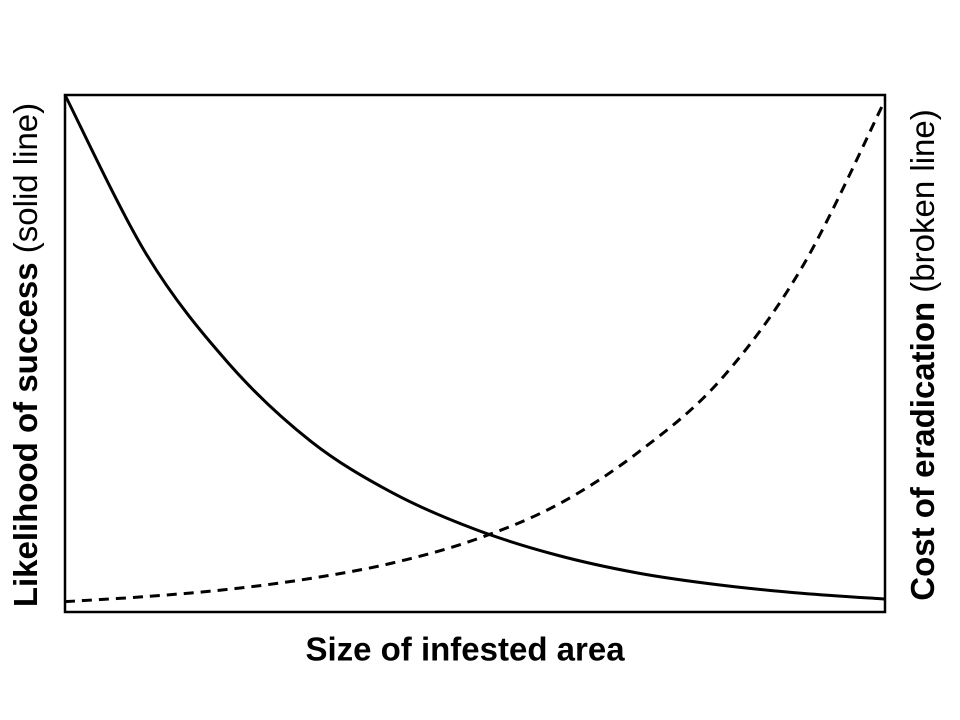 The height and width of the screenshot is (720, 960). What do you see at coordinates (922, 451) in the screenshot?
I see `y2-axis-title: Cost of eradication` at bounding box center [922, 451].